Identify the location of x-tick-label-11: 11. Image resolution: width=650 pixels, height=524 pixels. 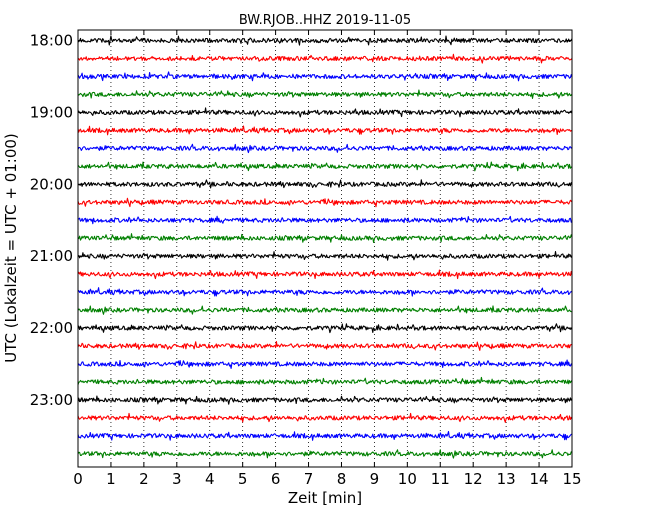
(440, 479).